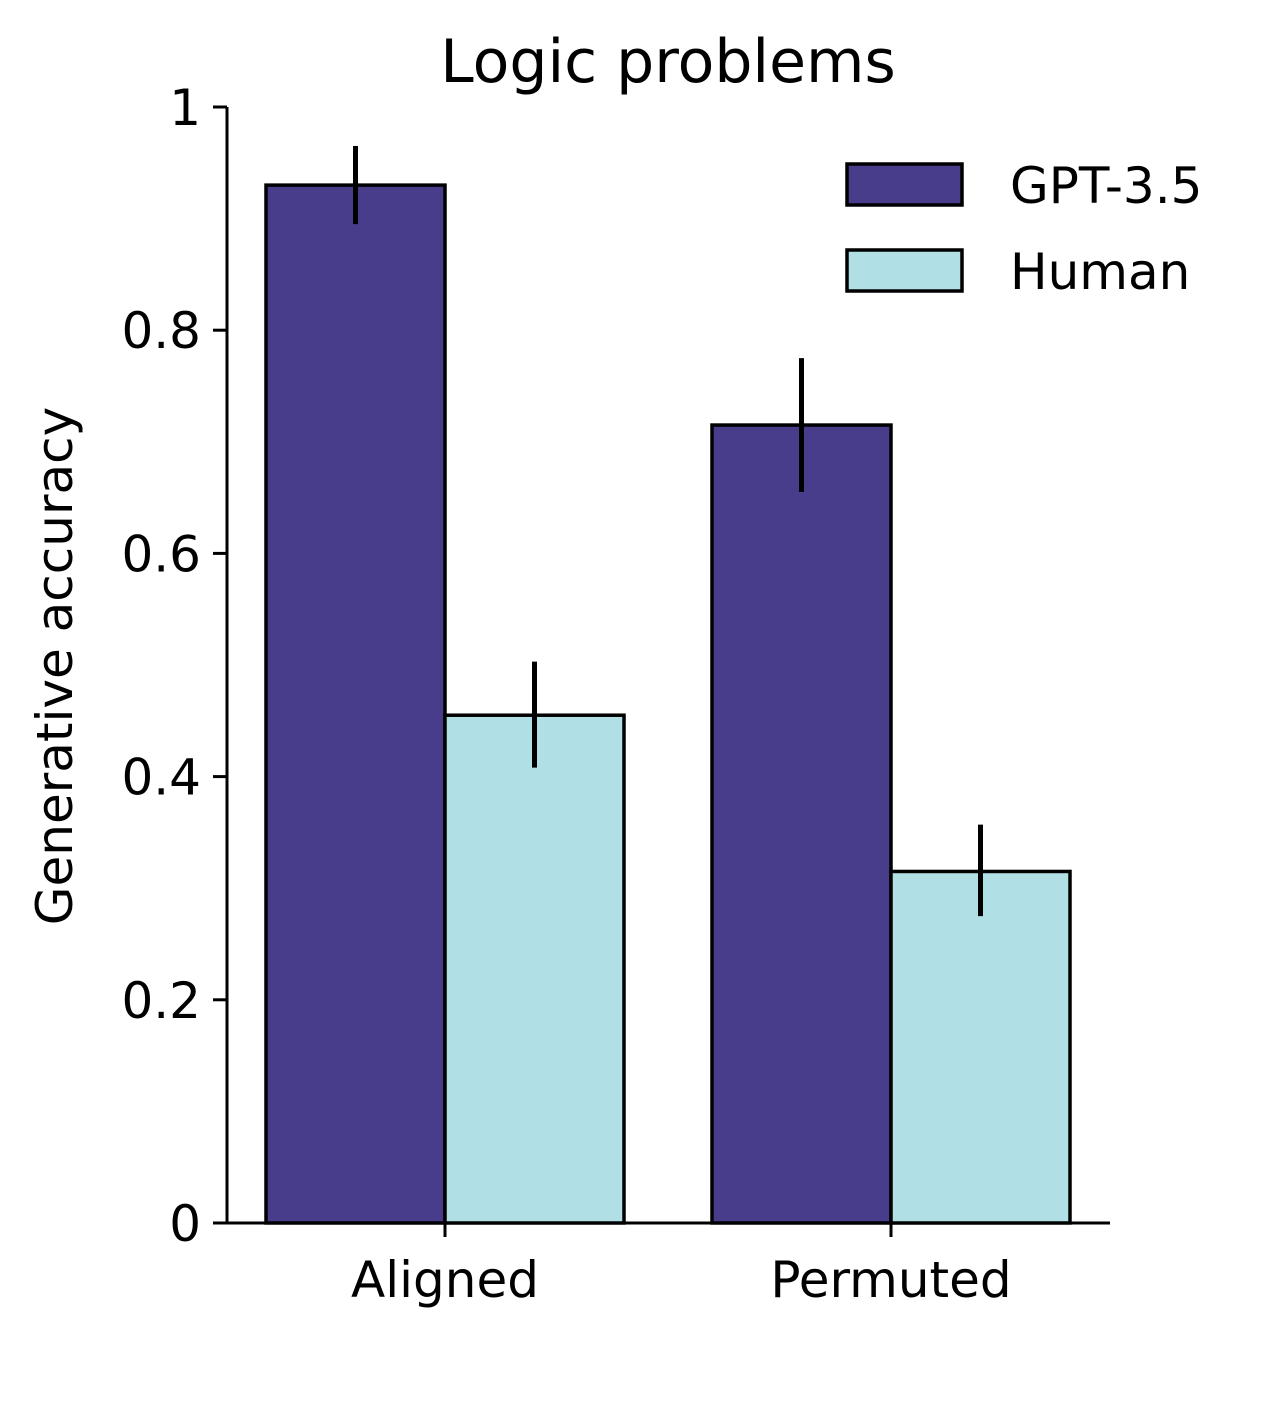 The width and height of the screenshot is (1288, 1414). Describe the element at coordinates (534, 969) in the screenshot. I see `bar-human-aligned` at that location.